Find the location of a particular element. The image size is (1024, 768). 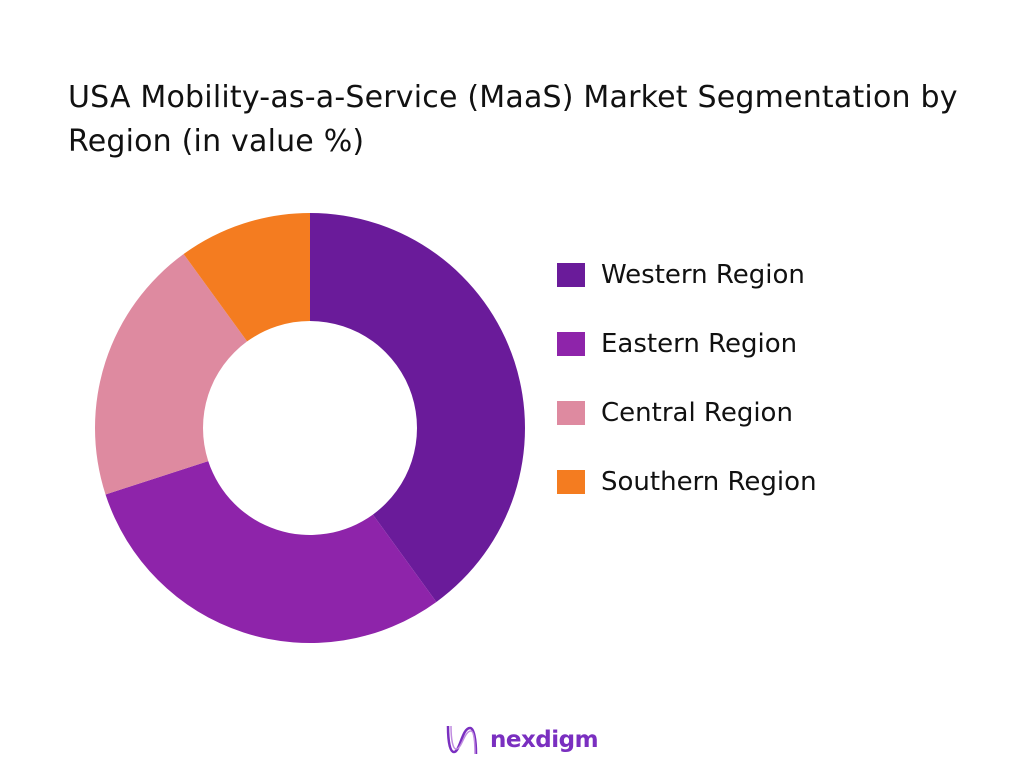

legend-item-central: Central Region is located at coordinates (687, 412).